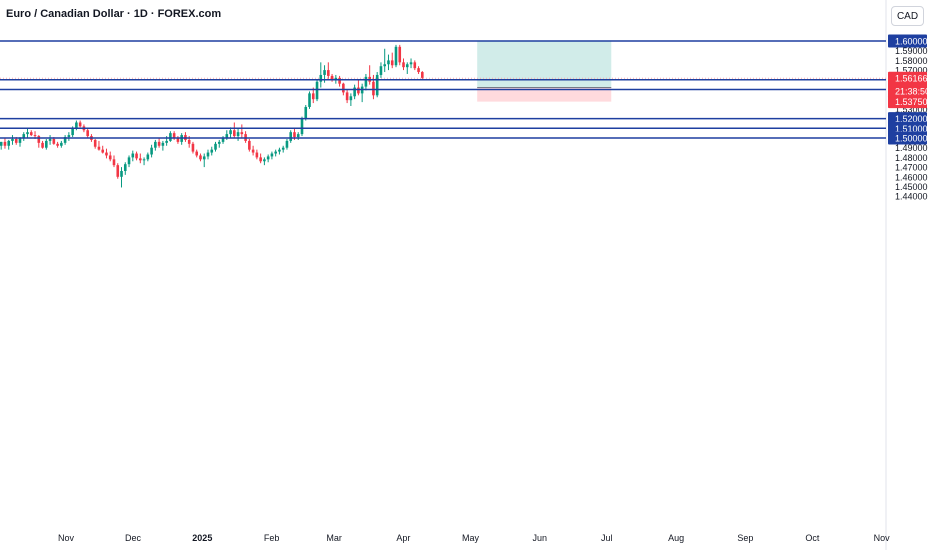 This screenshot has height=550, width=932. What do you see at coordinates (911, 79) in the screenshot?
I see `last-price-tag: 1.56166` at bounding box center [911, 79].